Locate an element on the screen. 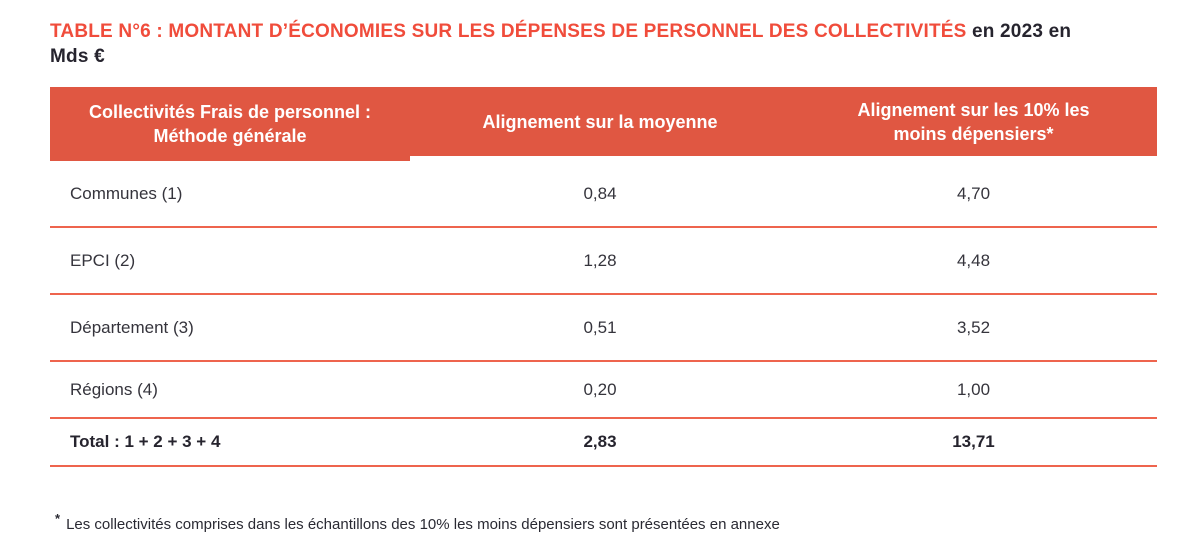 The width and height of the screenshot is (1200, 559). total-label: Total : 1 + 2 + 3 + 4 is located at coordinates (145, 442).